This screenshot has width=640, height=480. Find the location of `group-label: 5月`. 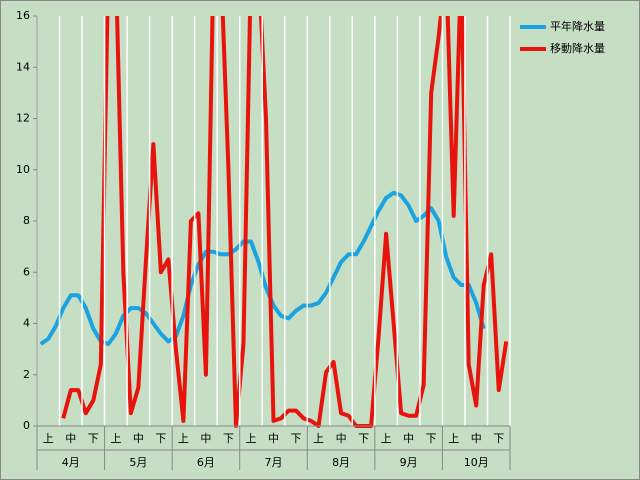

group-label: 5月 is located at coordinates (138, 462).